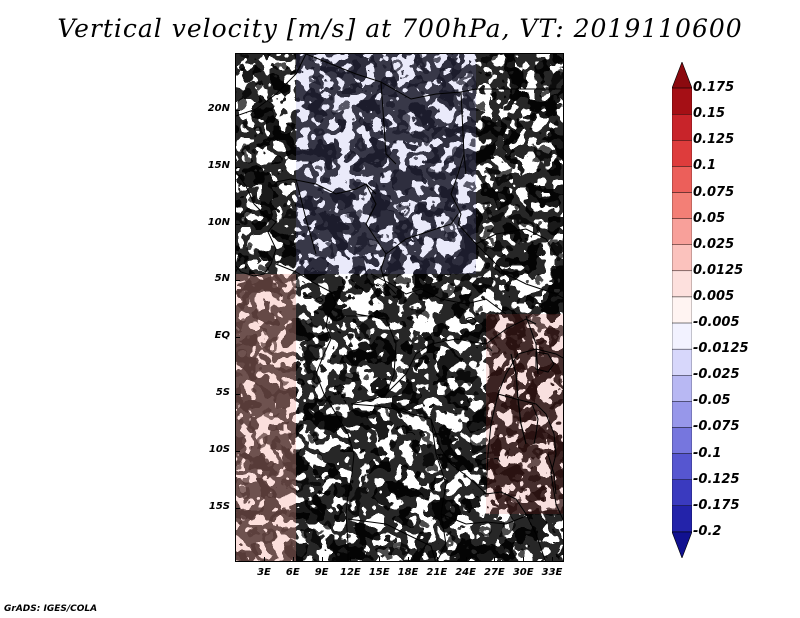 This screenshot has height=618, width=800. Describe the element at coordinates (716, 479) in the screenshot. I see `colorbar-label: -0.125` at that location.